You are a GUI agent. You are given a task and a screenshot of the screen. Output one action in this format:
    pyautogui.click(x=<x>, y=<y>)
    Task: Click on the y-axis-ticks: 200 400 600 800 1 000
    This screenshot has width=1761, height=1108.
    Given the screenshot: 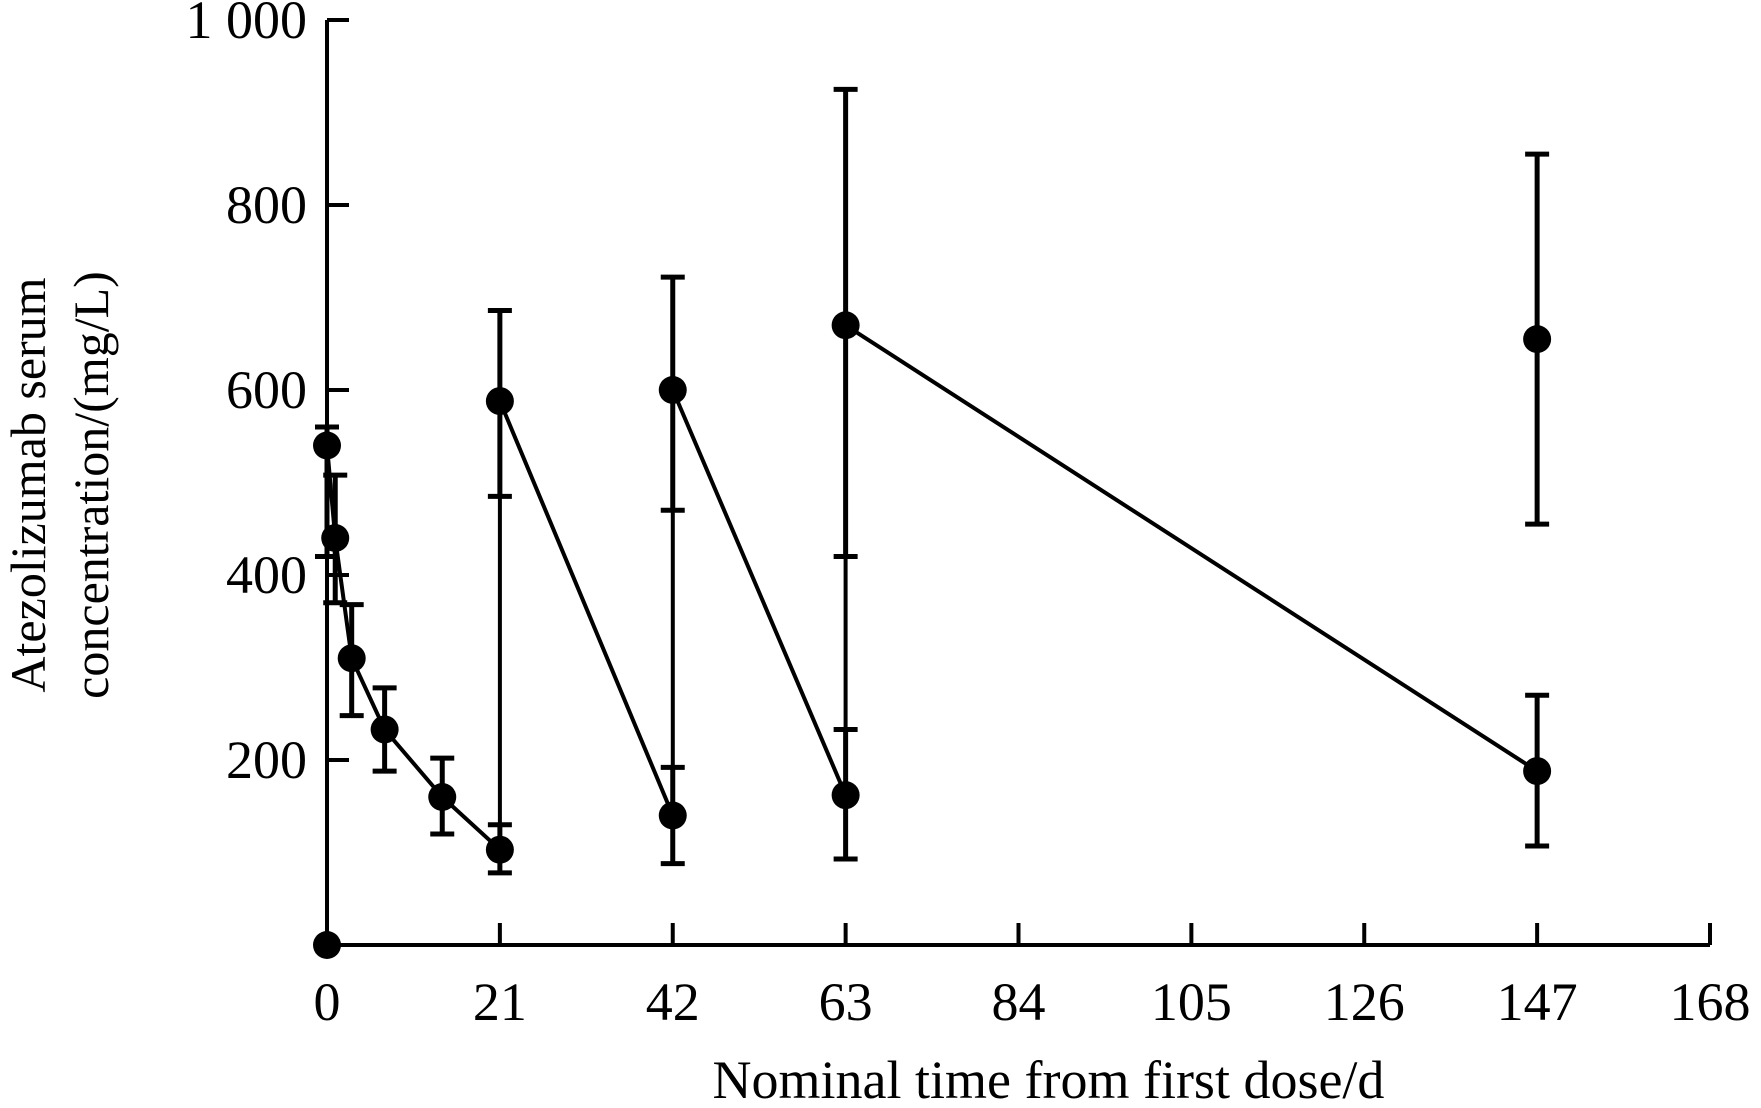 What is the action you would take?
    pyautogui.click(x=267, y=395)
    